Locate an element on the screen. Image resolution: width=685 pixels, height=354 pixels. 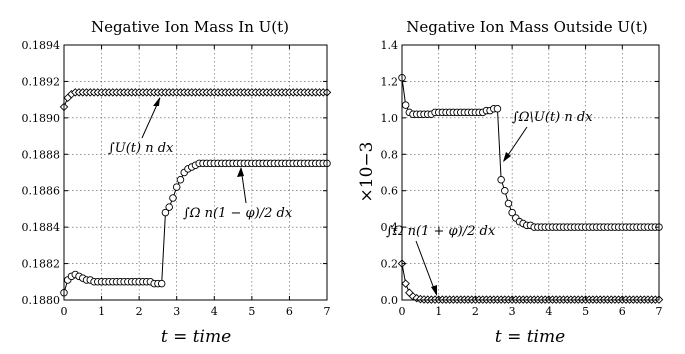
left-ytick-label-4: 0.1888 is located at coordinates (41, 154).